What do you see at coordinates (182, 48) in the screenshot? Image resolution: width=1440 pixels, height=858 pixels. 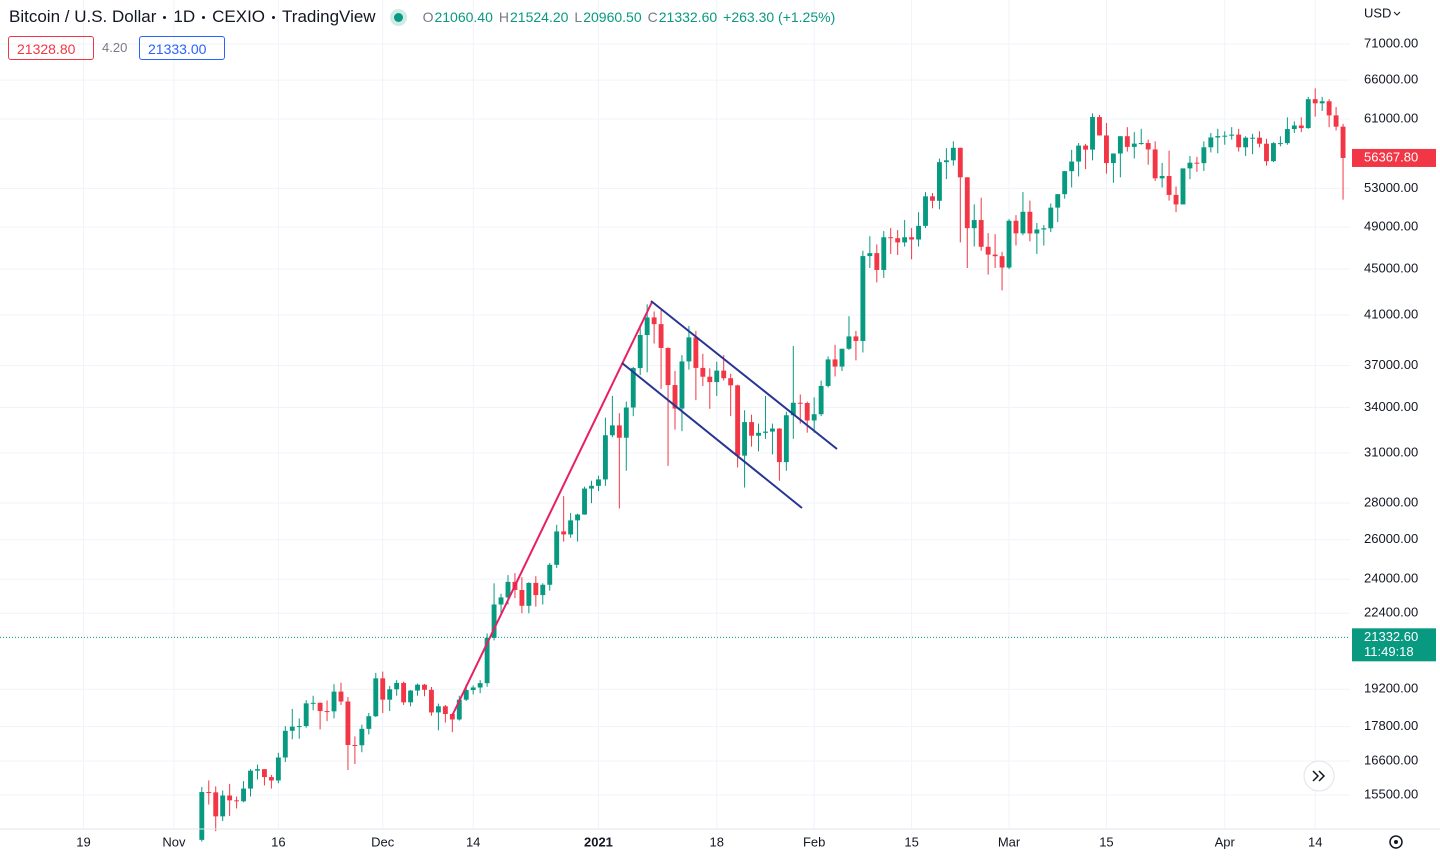 I see `buy-button: 21333.00` at bounding box center [182, 48].